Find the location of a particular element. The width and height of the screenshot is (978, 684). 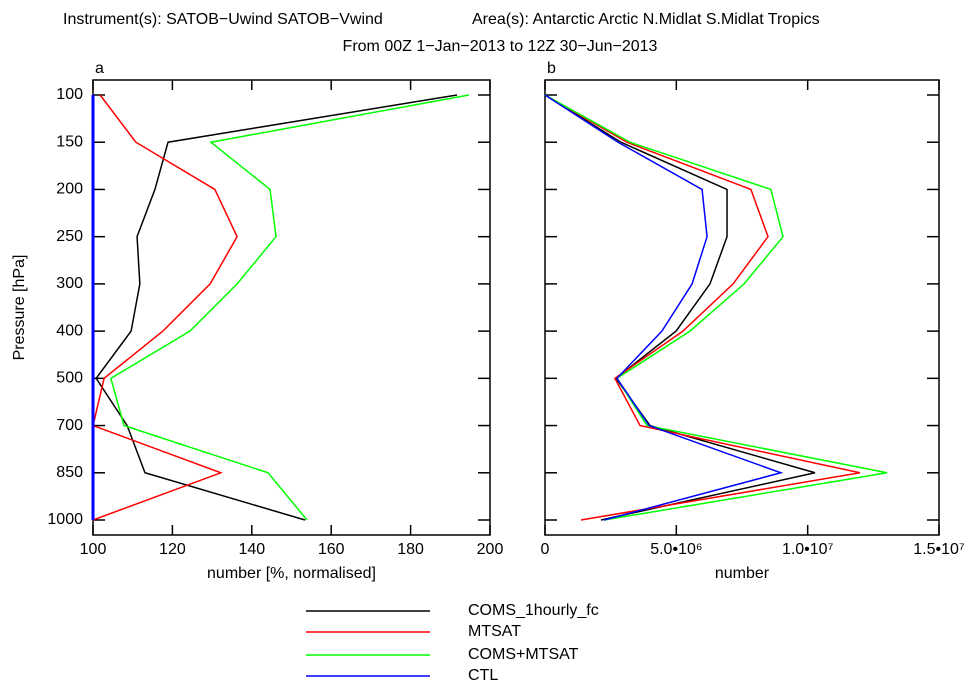

x-tick-label: 5.0•10⁶ is located at coordinates (676, 549).